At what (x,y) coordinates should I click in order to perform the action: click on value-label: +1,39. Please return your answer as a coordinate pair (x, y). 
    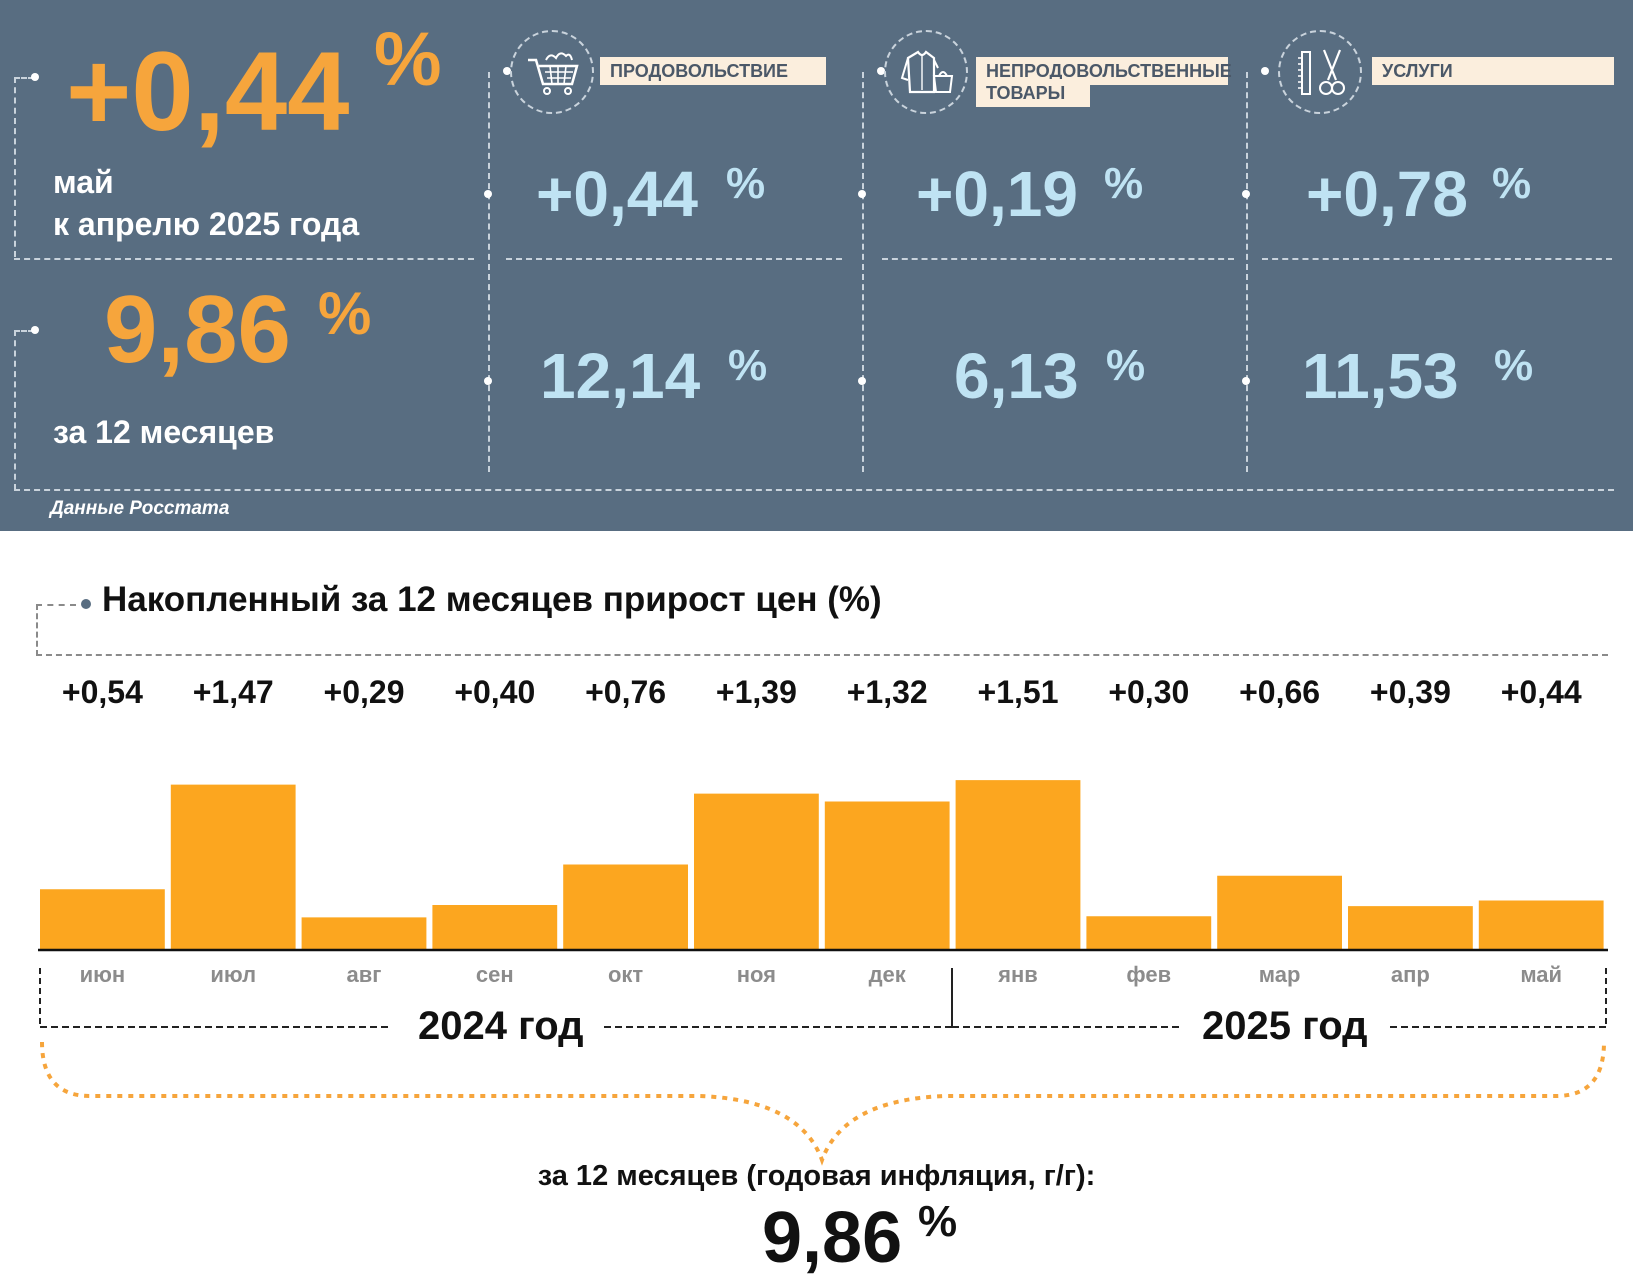
    Looking at the image, I should click on (756, 692).